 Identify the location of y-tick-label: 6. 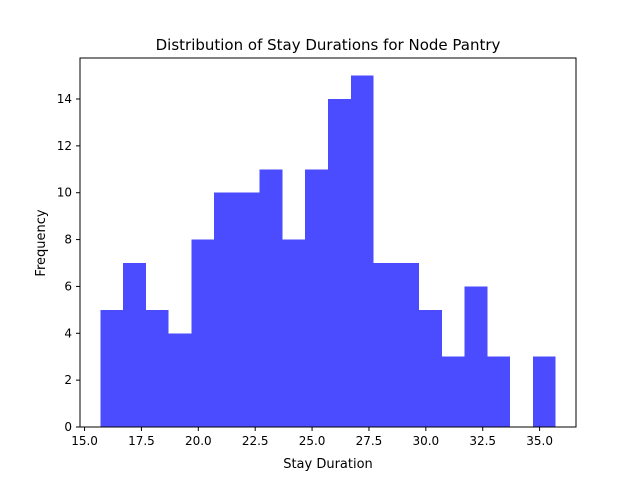
(68, 286).